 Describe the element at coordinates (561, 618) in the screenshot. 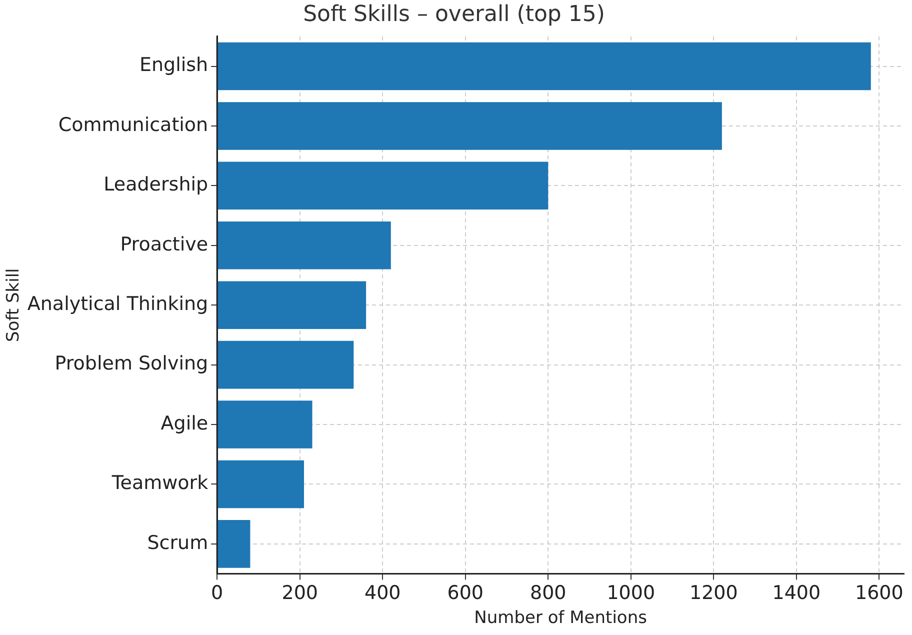

I see `x-axis-title: Number of Mentions` at that location.